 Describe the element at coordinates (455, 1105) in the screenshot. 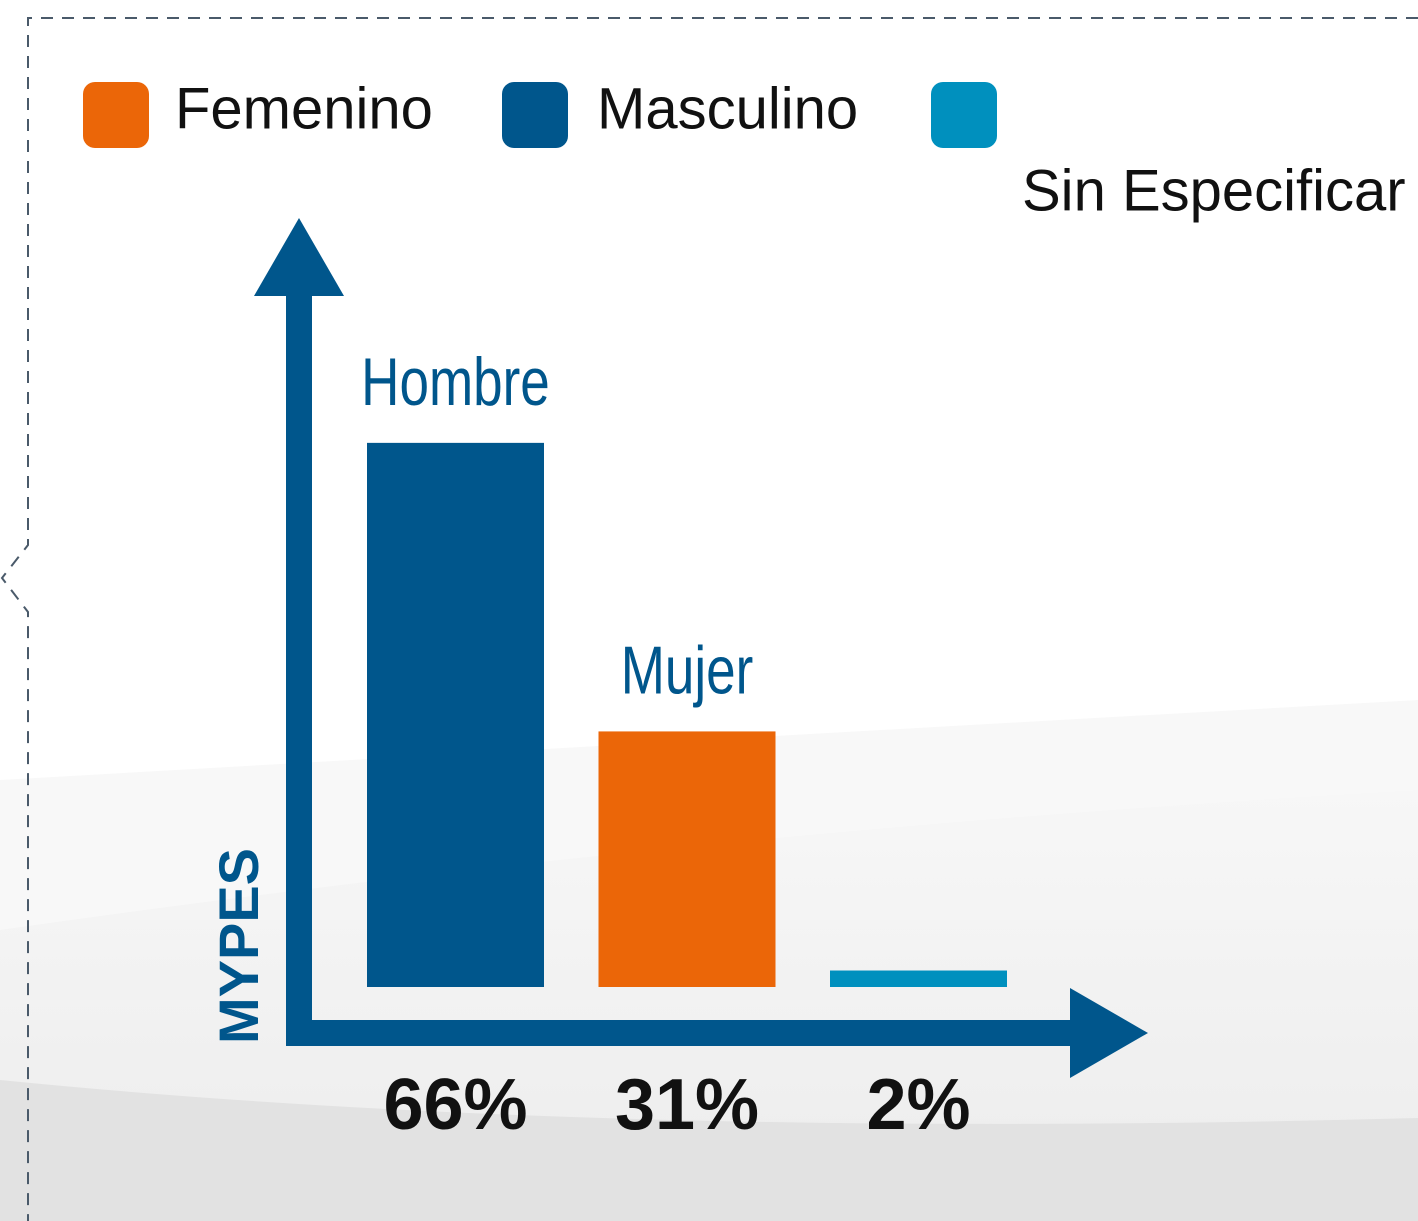

I see `value-label: 66%` at that location.